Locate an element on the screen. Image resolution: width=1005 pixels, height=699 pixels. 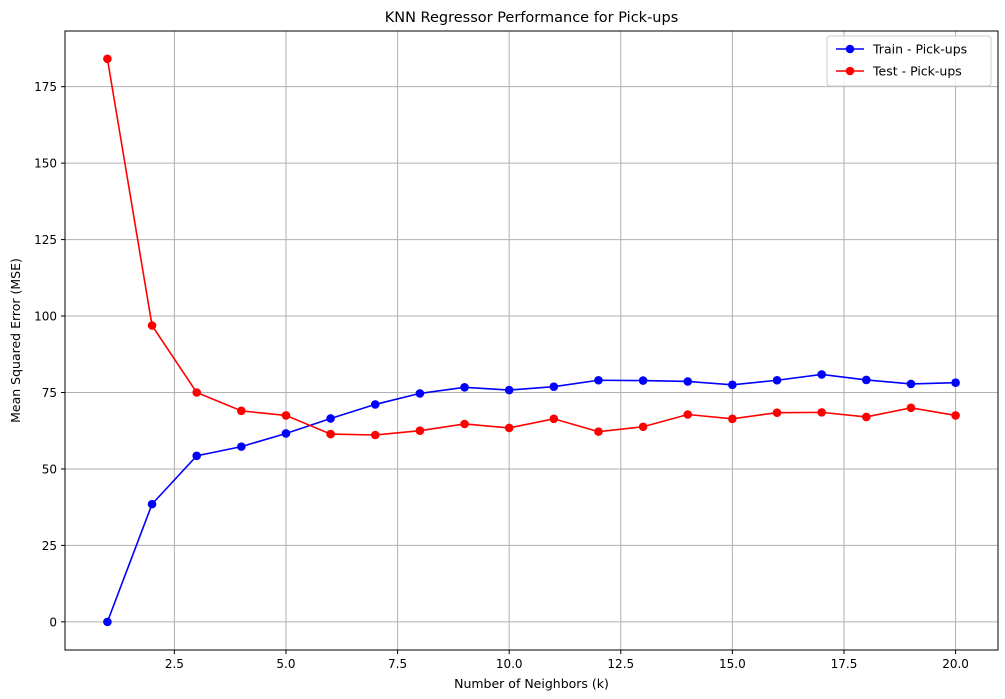
y-tick-label: 0 is located at coordinates (53, 622).